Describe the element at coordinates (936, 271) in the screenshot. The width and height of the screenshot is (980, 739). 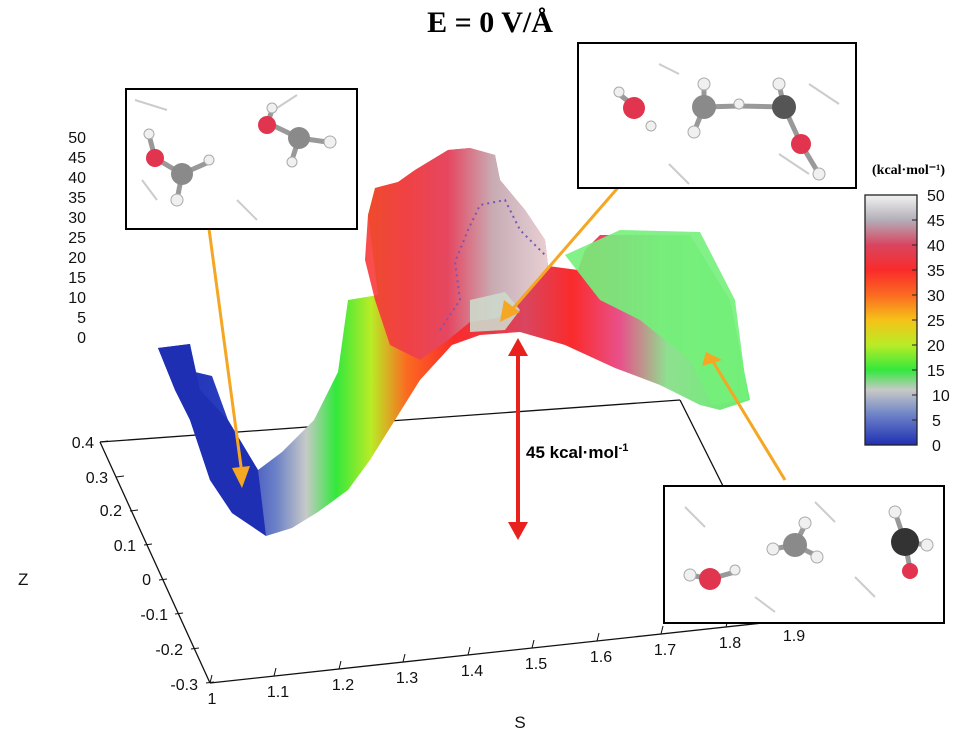
I see `colorbar-tick: 35` at that location.